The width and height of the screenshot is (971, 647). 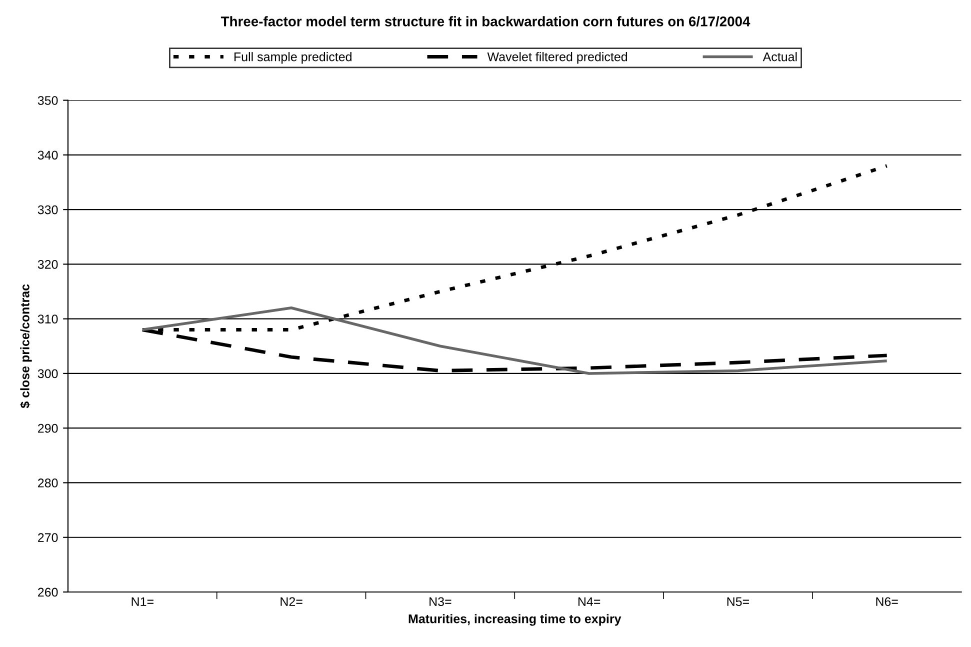 I want to click on y-axis-title: $ close price/contrac, so click(x=26, y=346).